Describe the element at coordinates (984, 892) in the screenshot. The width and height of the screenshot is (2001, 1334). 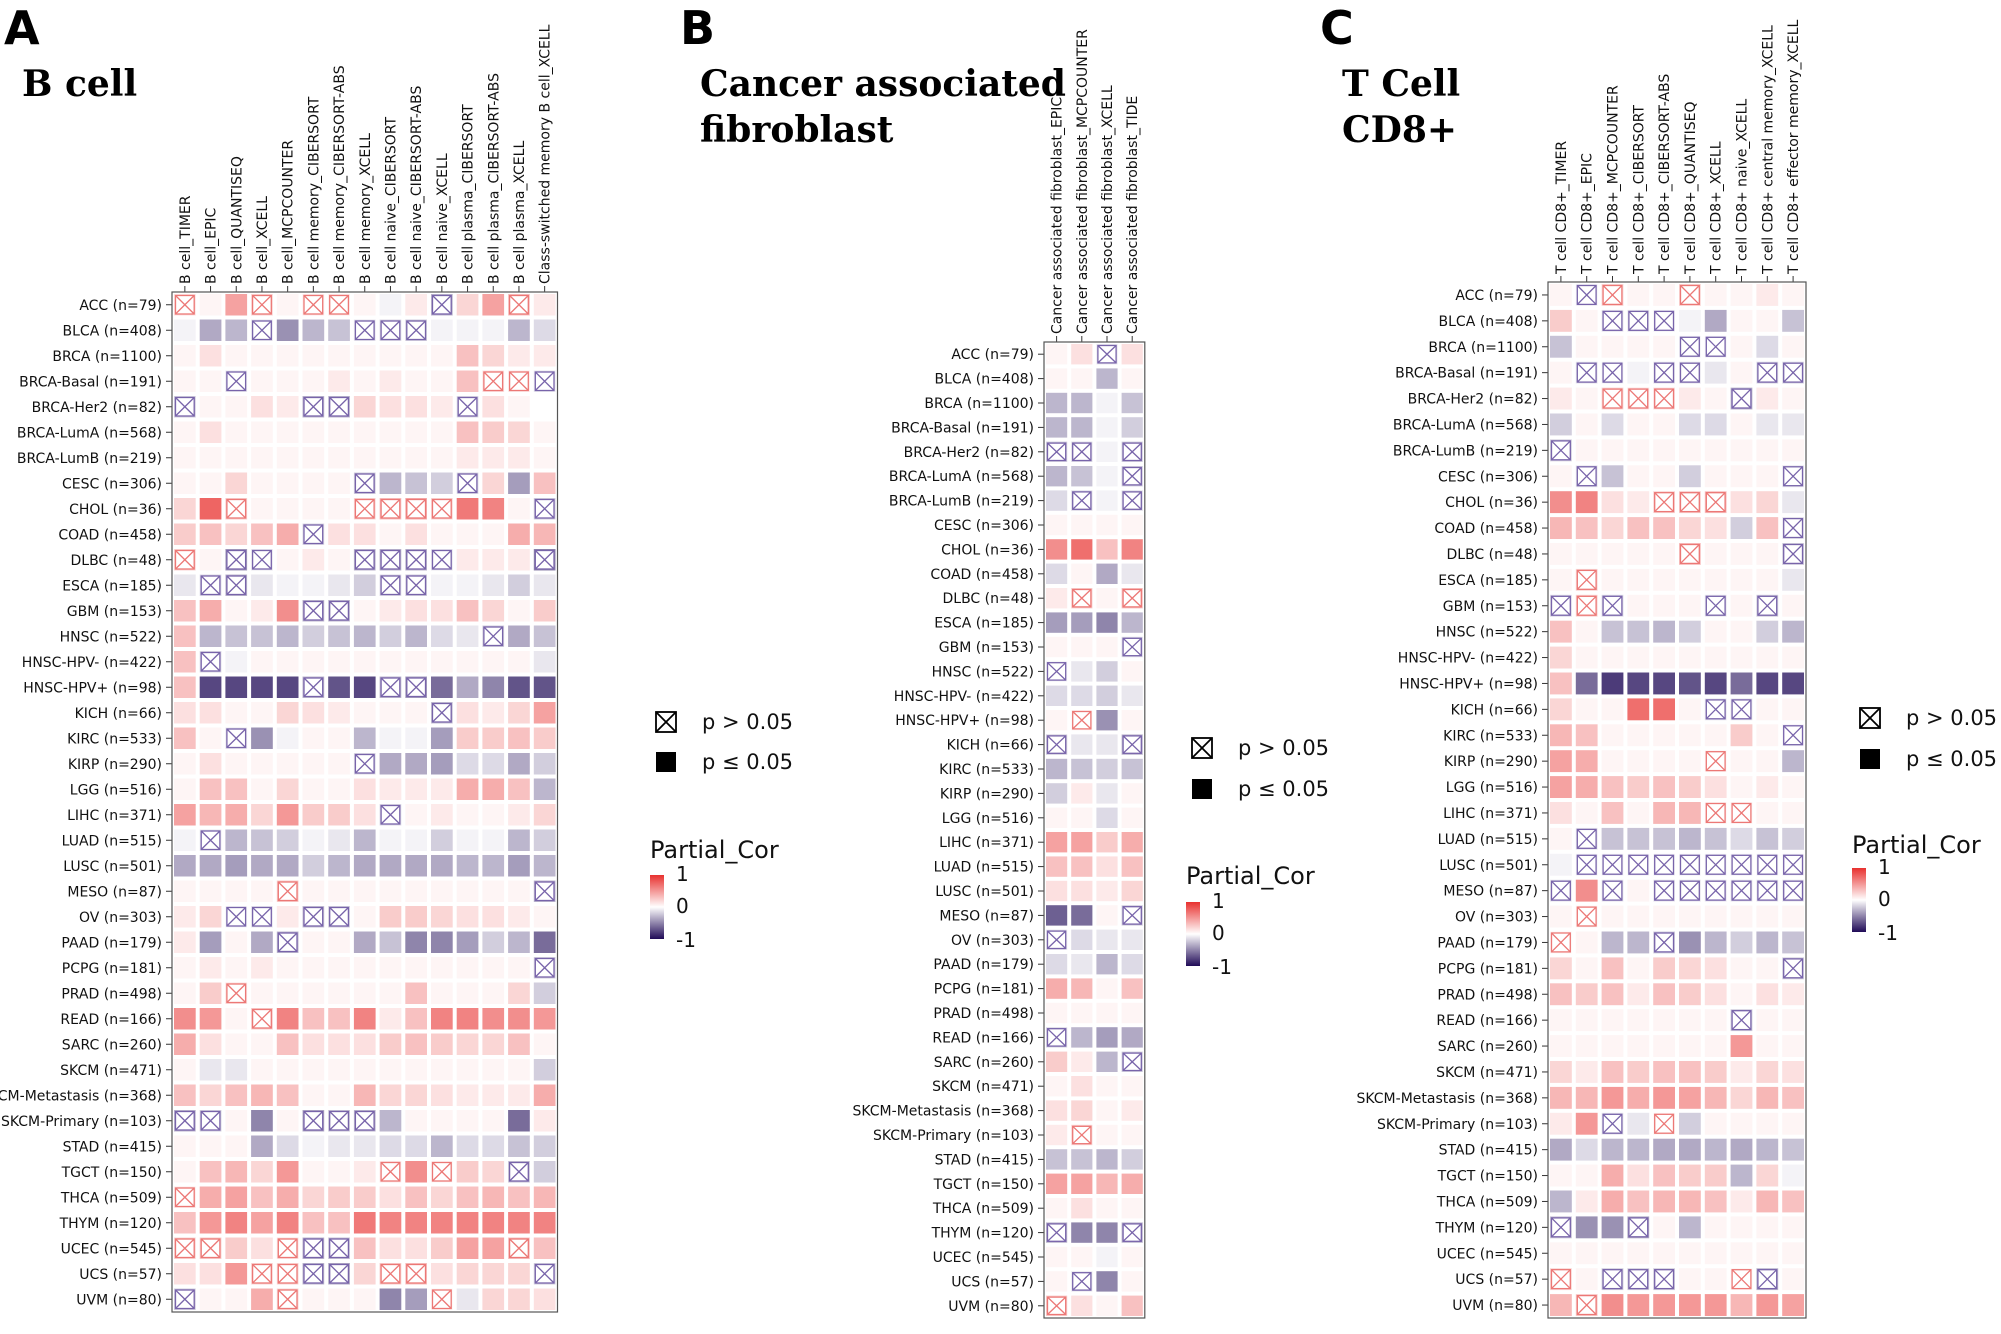
I see `row-label: LUSC (n=501)` at that location.